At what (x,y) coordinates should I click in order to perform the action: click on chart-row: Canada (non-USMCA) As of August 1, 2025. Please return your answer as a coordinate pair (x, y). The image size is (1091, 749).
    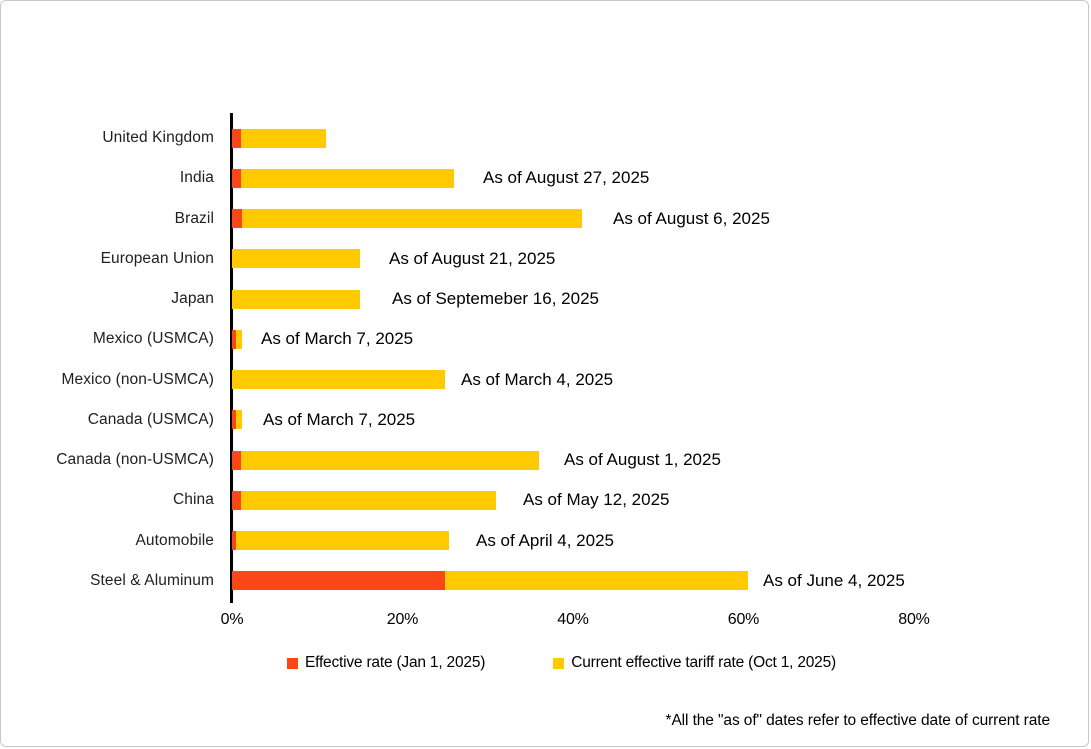
    Looking at the image, I should click on (544, 460).